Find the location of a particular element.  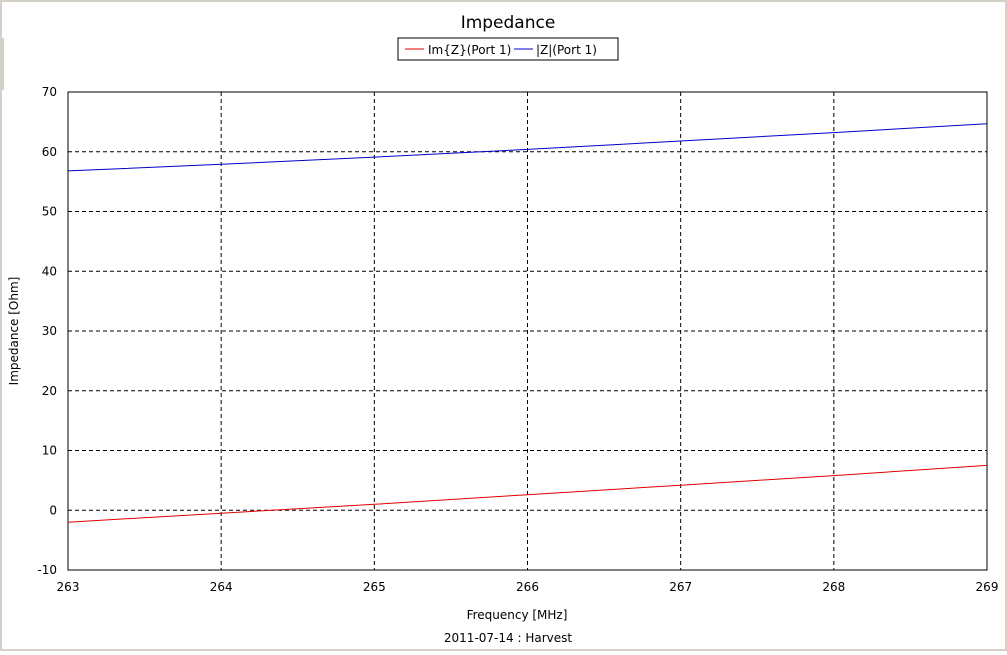

x-tick-label: 269 is located at coordinates (987, 587).